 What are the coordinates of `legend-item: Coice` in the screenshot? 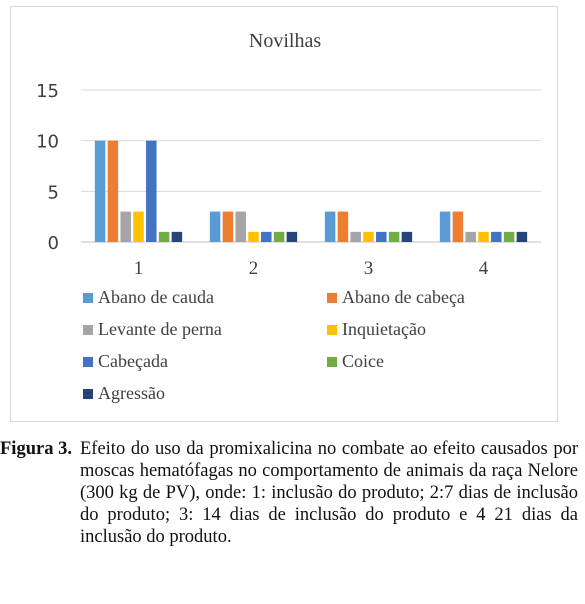 It's located at (355, 361).